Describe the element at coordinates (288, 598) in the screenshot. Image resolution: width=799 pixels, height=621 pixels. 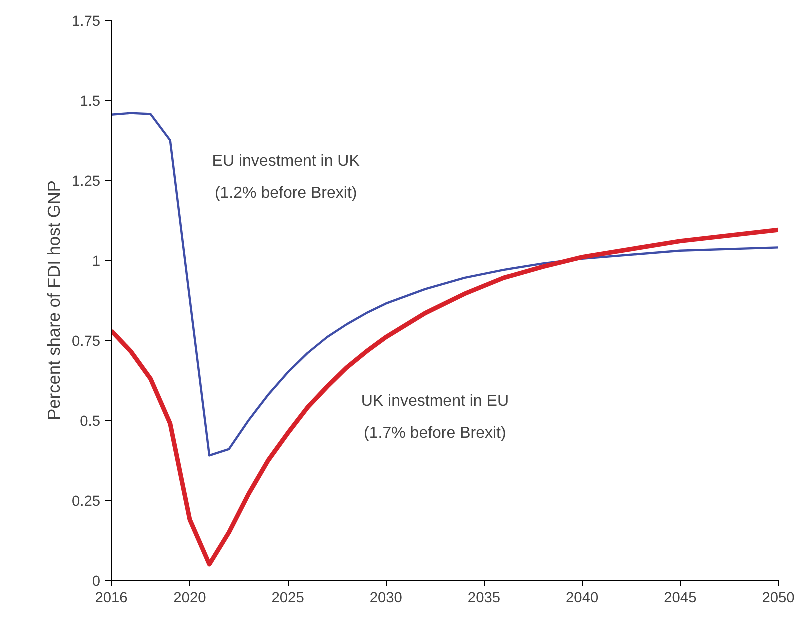
I see `x-tick-label: 2025` at that location.